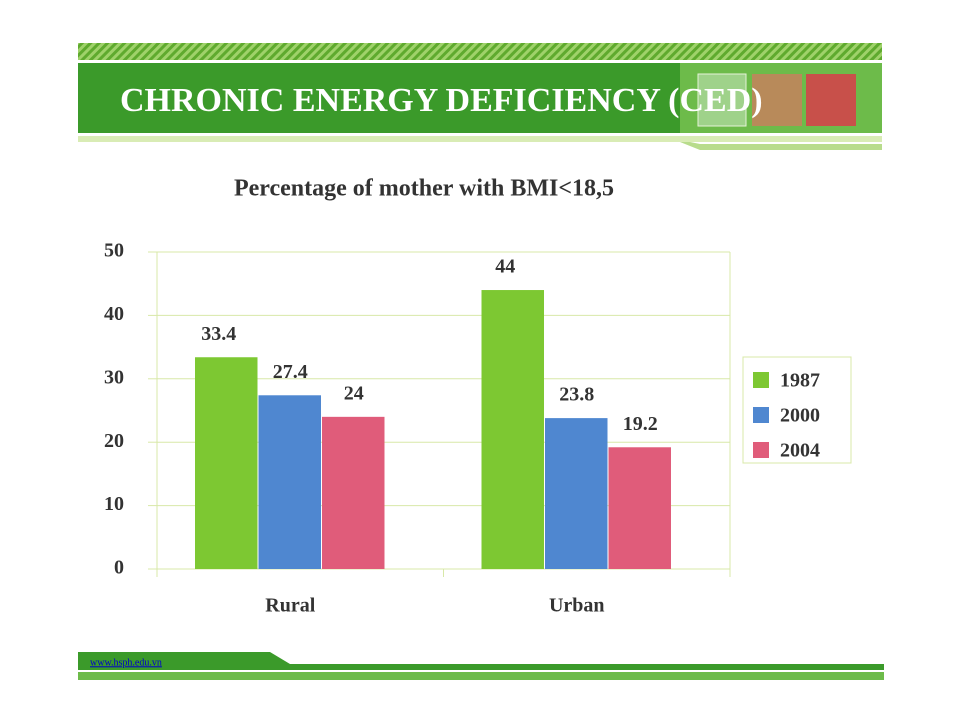  I want to click on footer: www.hsph.edu.vn, so click(481, 666).